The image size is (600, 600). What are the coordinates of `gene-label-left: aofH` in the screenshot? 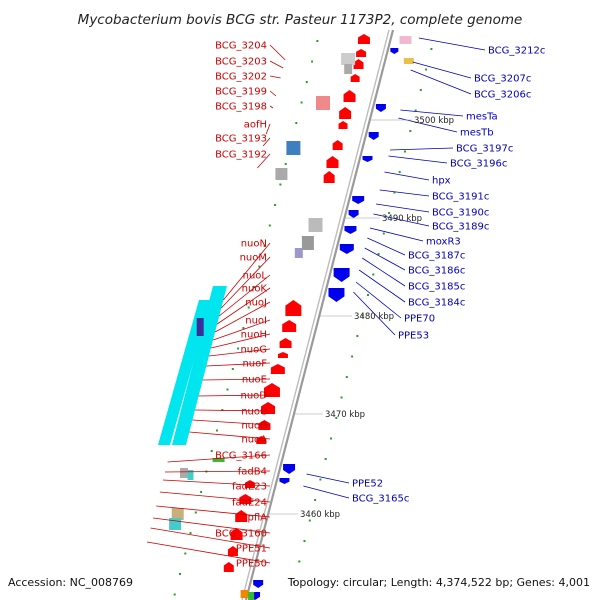 It's located at (255, 125).